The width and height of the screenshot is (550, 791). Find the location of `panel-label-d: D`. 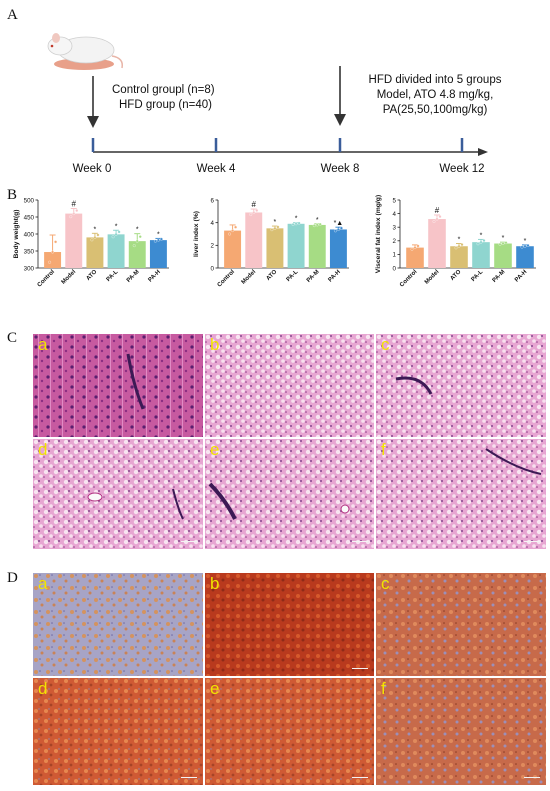

panel-label-d: D is located at coordinates (12, 578).